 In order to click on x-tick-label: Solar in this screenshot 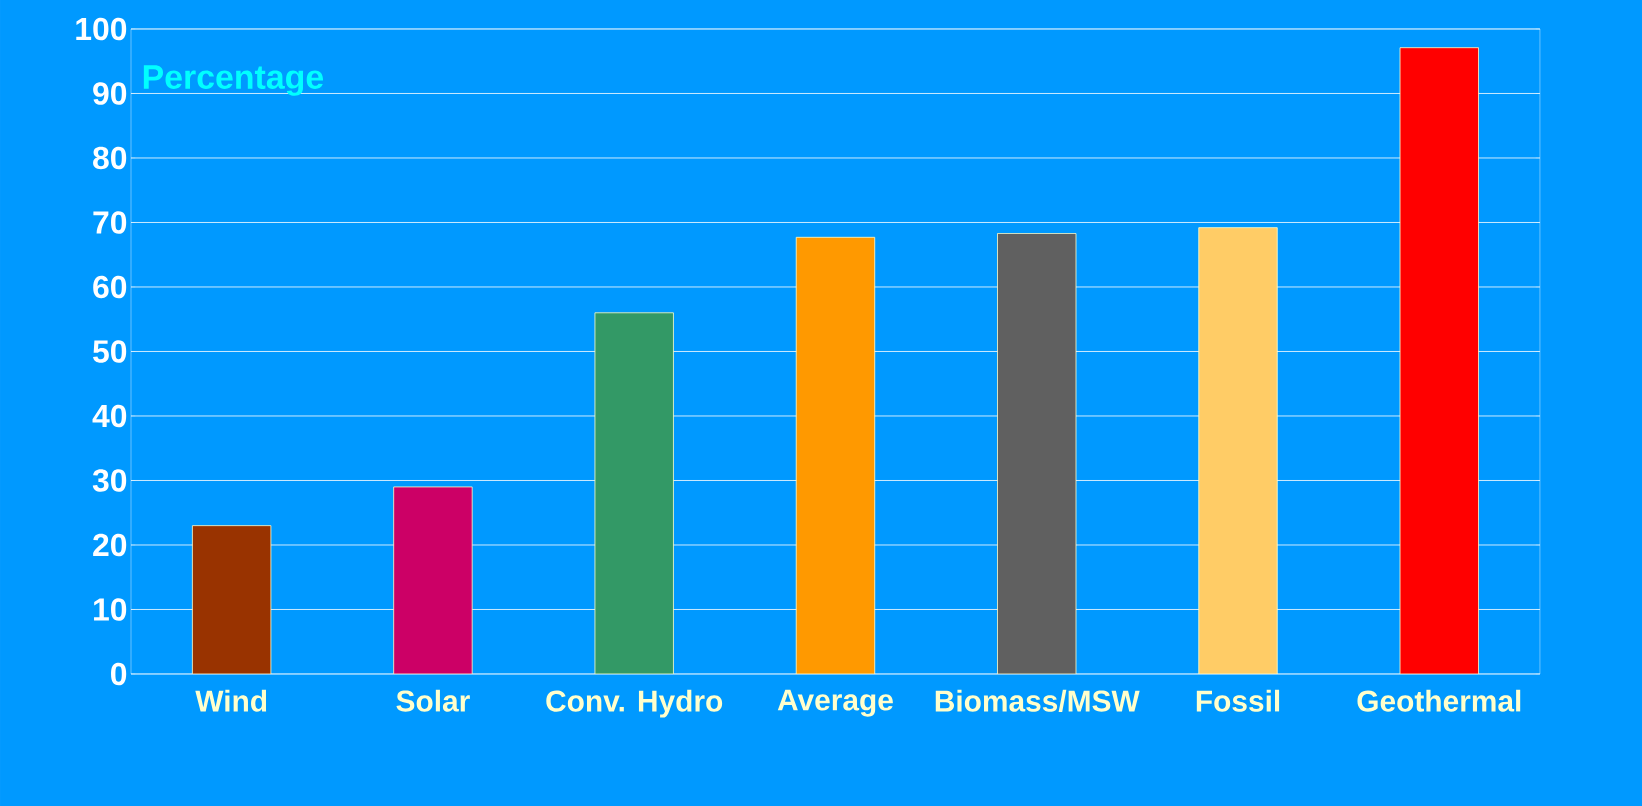, I will do `click(433, 700)`.